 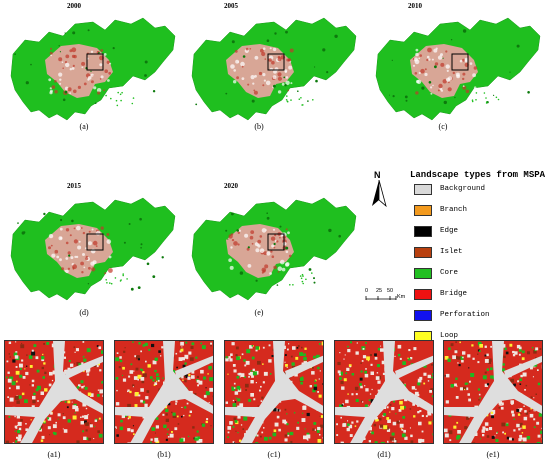 What do you see at coordinates (523, 367) in the screenshot?
I see `river-branch` at bounding box center [523, 367].